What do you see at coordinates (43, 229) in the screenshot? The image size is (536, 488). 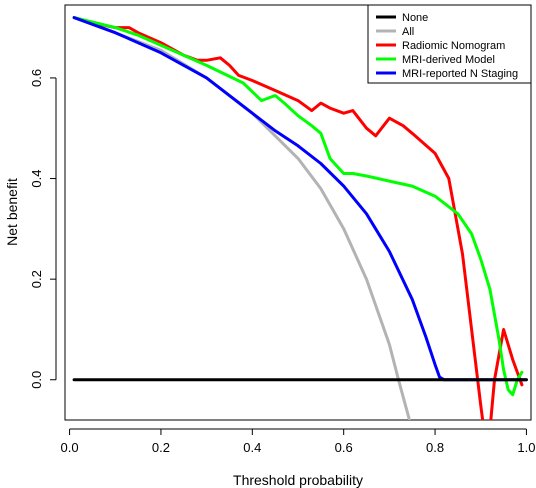 I see `y-axis: 0.0 0.2 0.4 0.6` at bounding box center [43, 229].